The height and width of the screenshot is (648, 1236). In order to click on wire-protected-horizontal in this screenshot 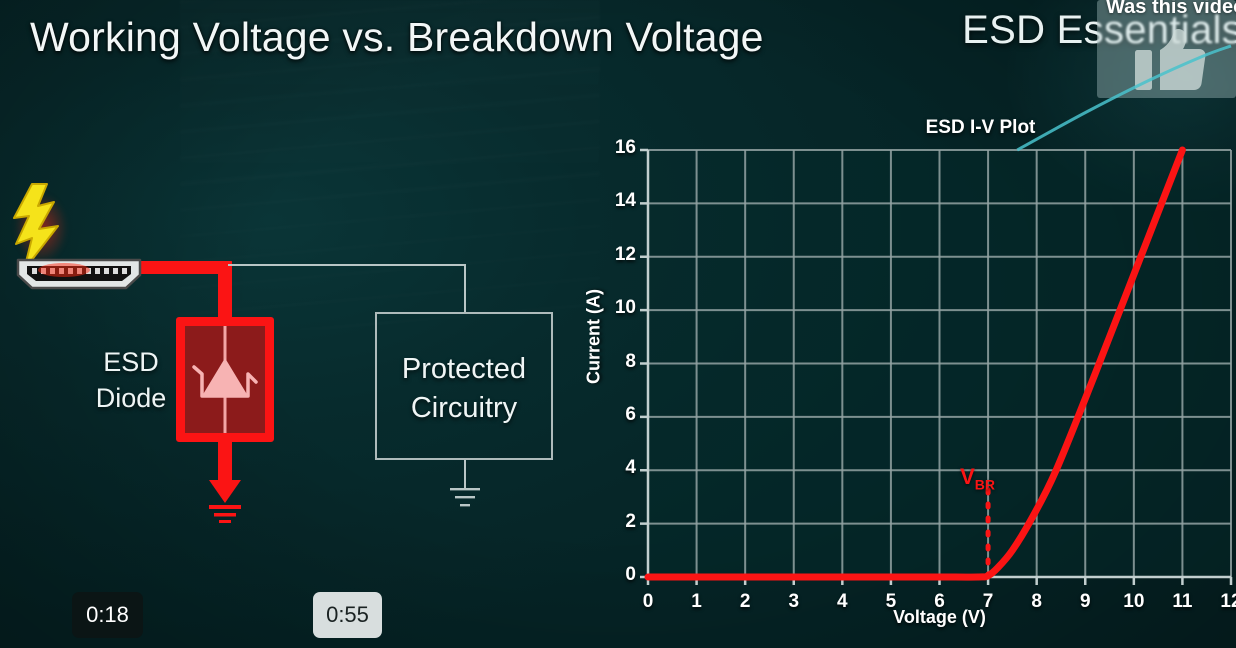, I will do `click(347, 265)`.